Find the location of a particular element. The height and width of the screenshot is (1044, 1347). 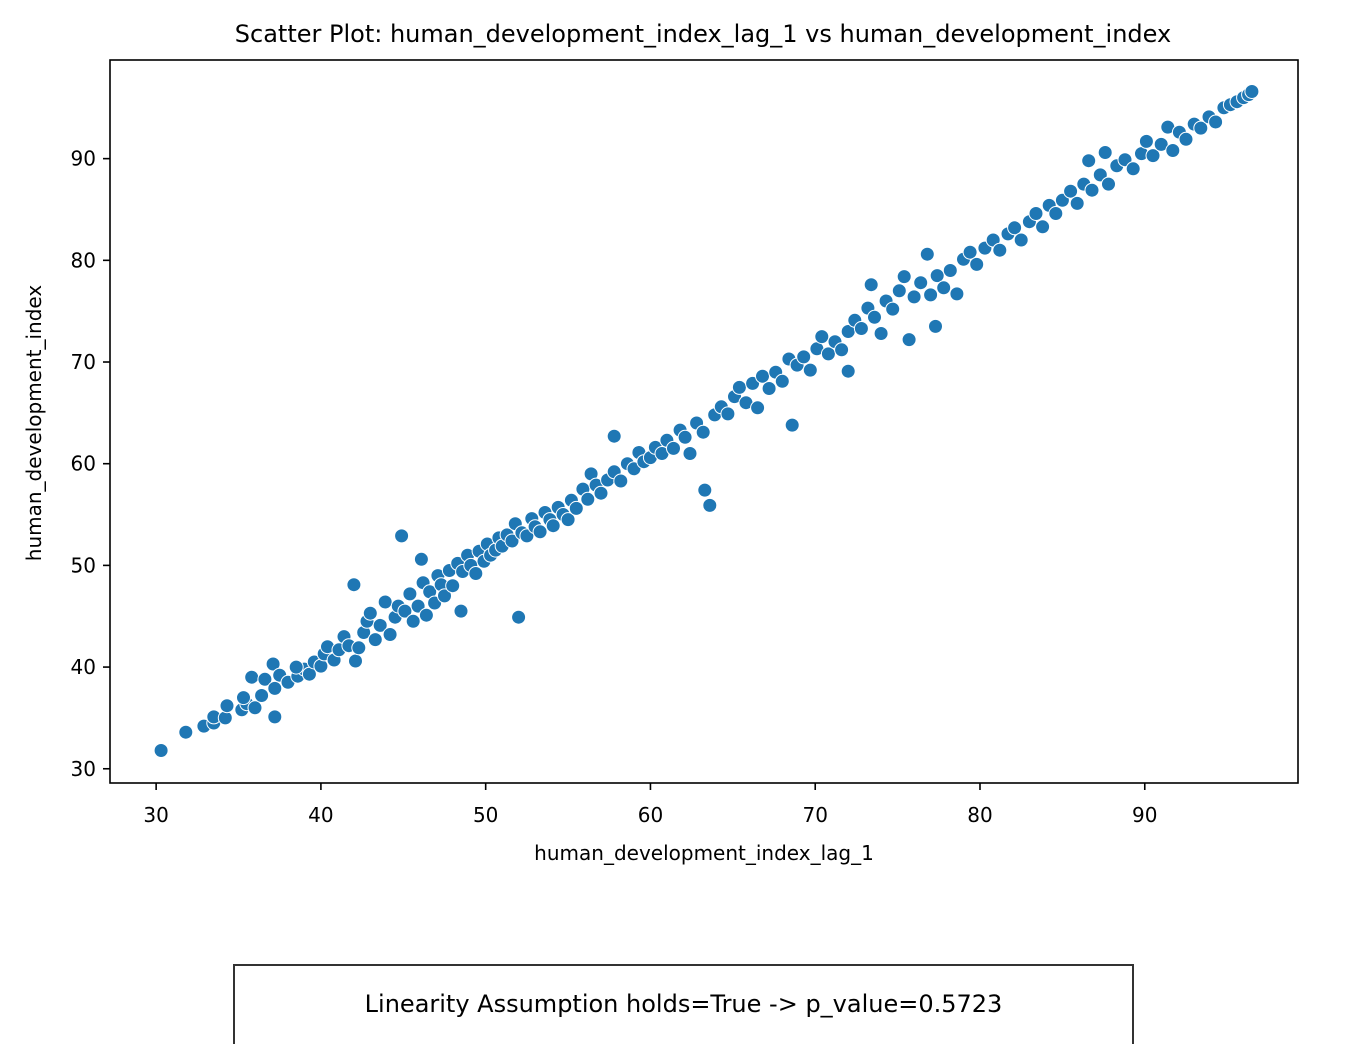

y-tick-label: 60 is located at coordinates (83, 464).